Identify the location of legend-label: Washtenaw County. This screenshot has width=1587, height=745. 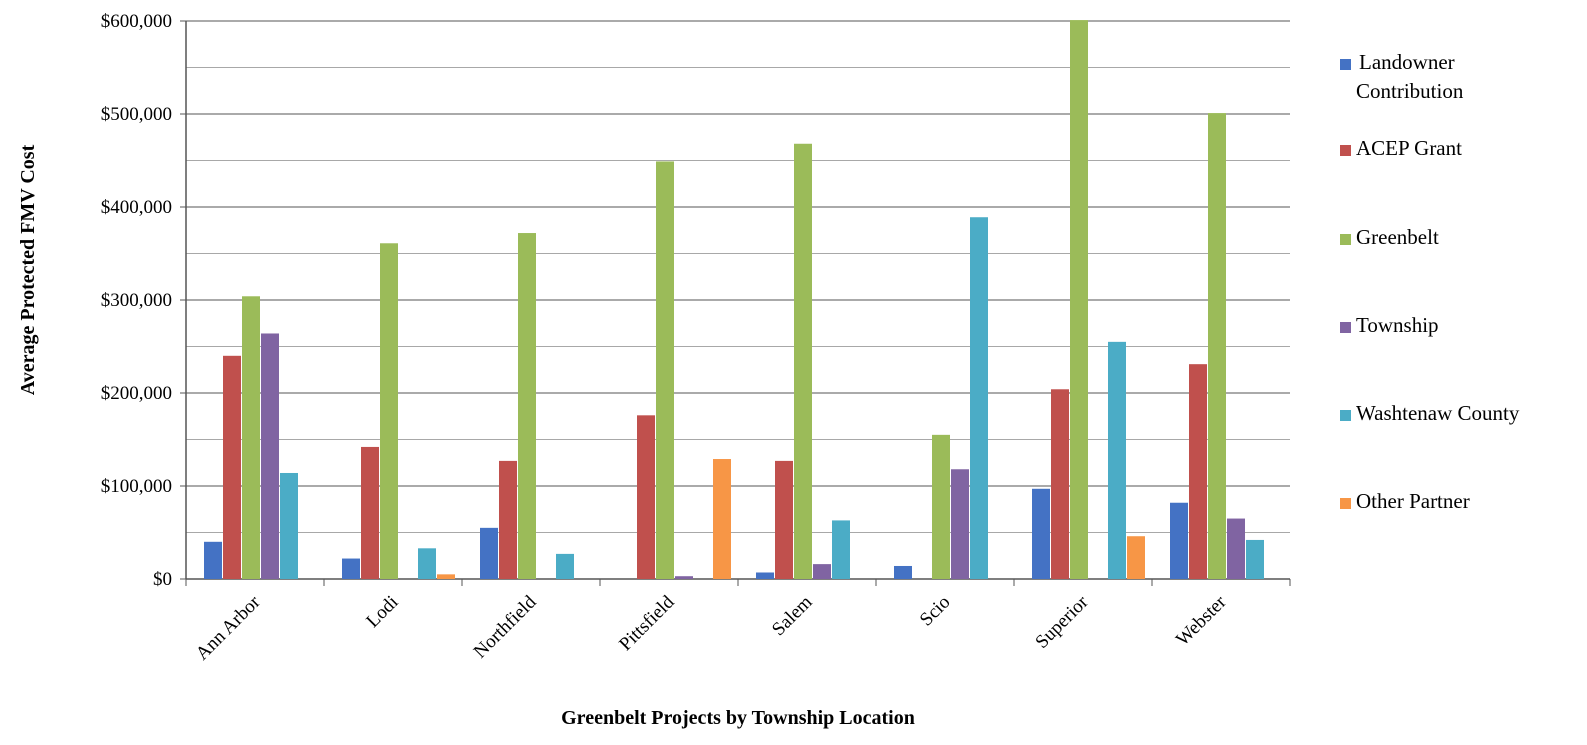
(1438, 413).